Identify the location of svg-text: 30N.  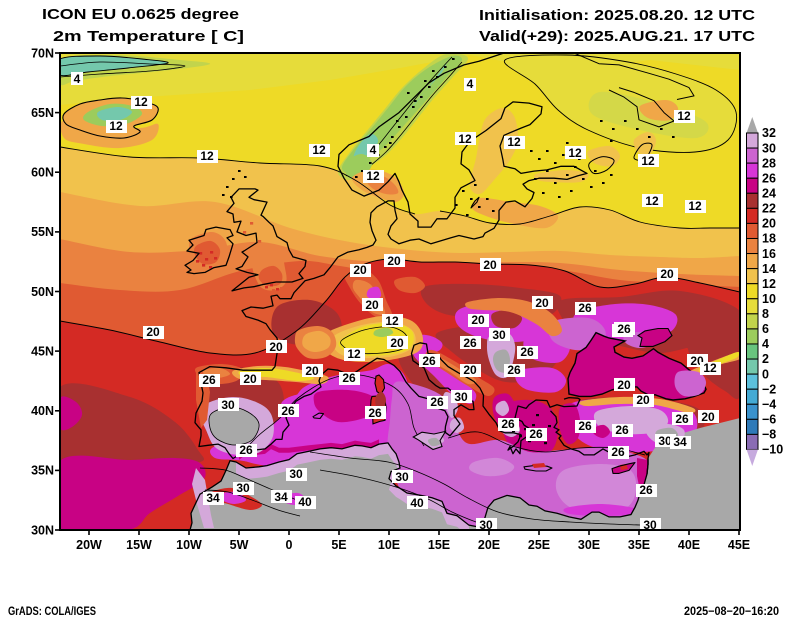
(42, 530).